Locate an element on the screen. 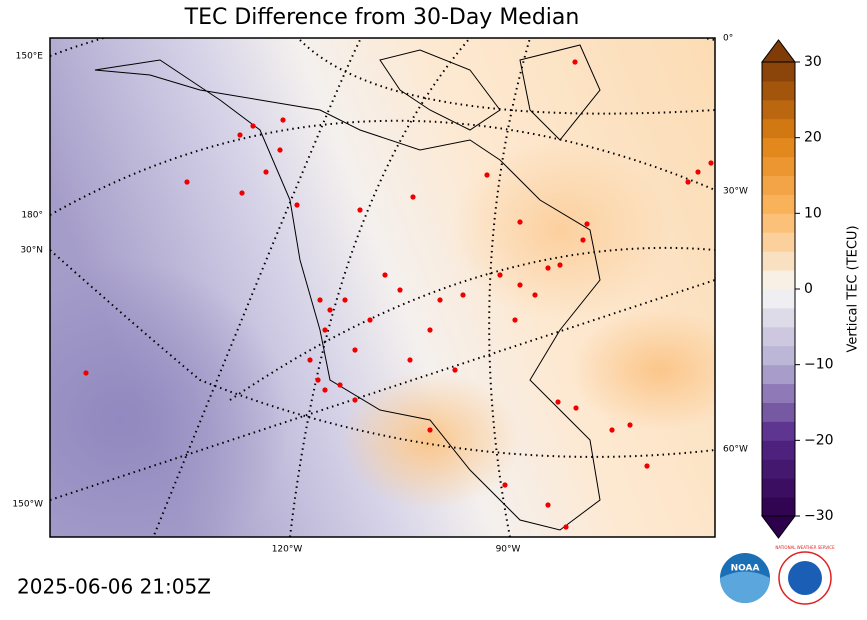  coastline is located at coordinates (490, 92).